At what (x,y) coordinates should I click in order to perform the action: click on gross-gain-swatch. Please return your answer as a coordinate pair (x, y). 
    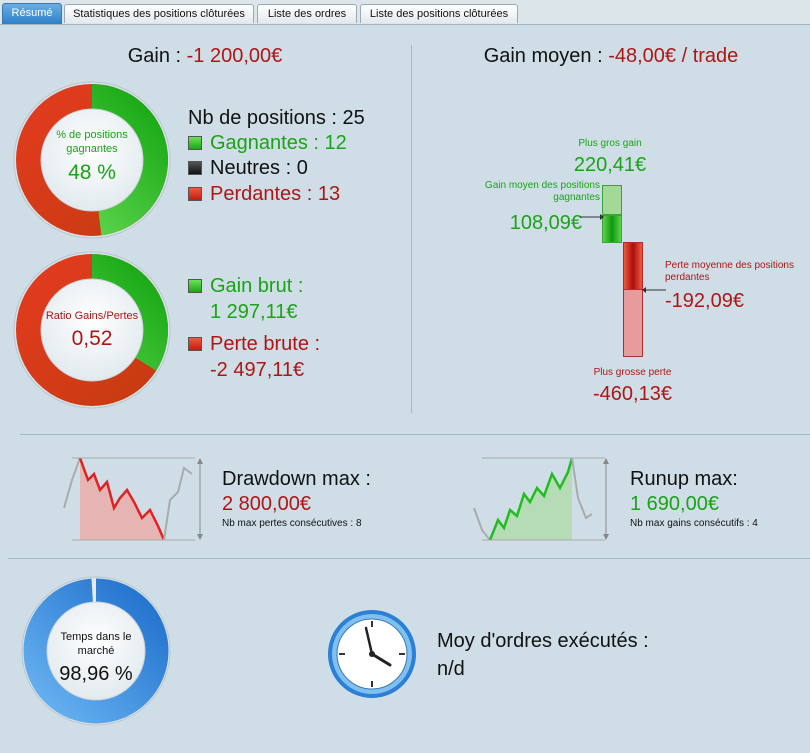
    Looking at the image, I should click on (195, 286).